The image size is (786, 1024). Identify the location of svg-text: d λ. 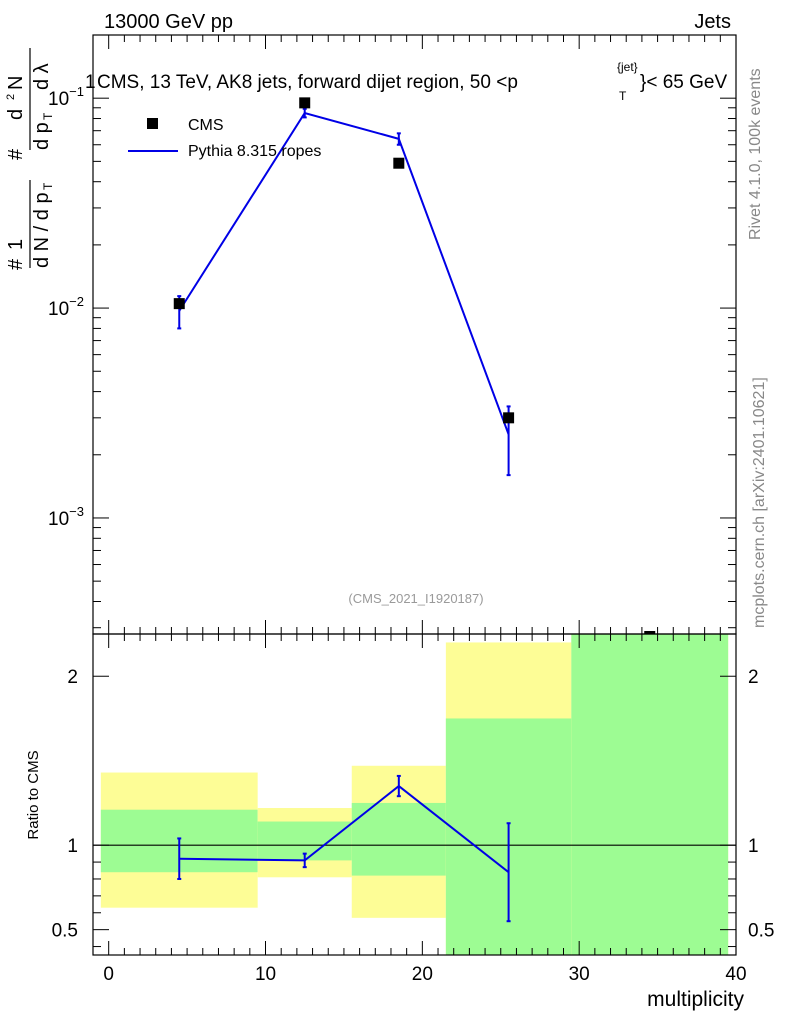
(42, 76).